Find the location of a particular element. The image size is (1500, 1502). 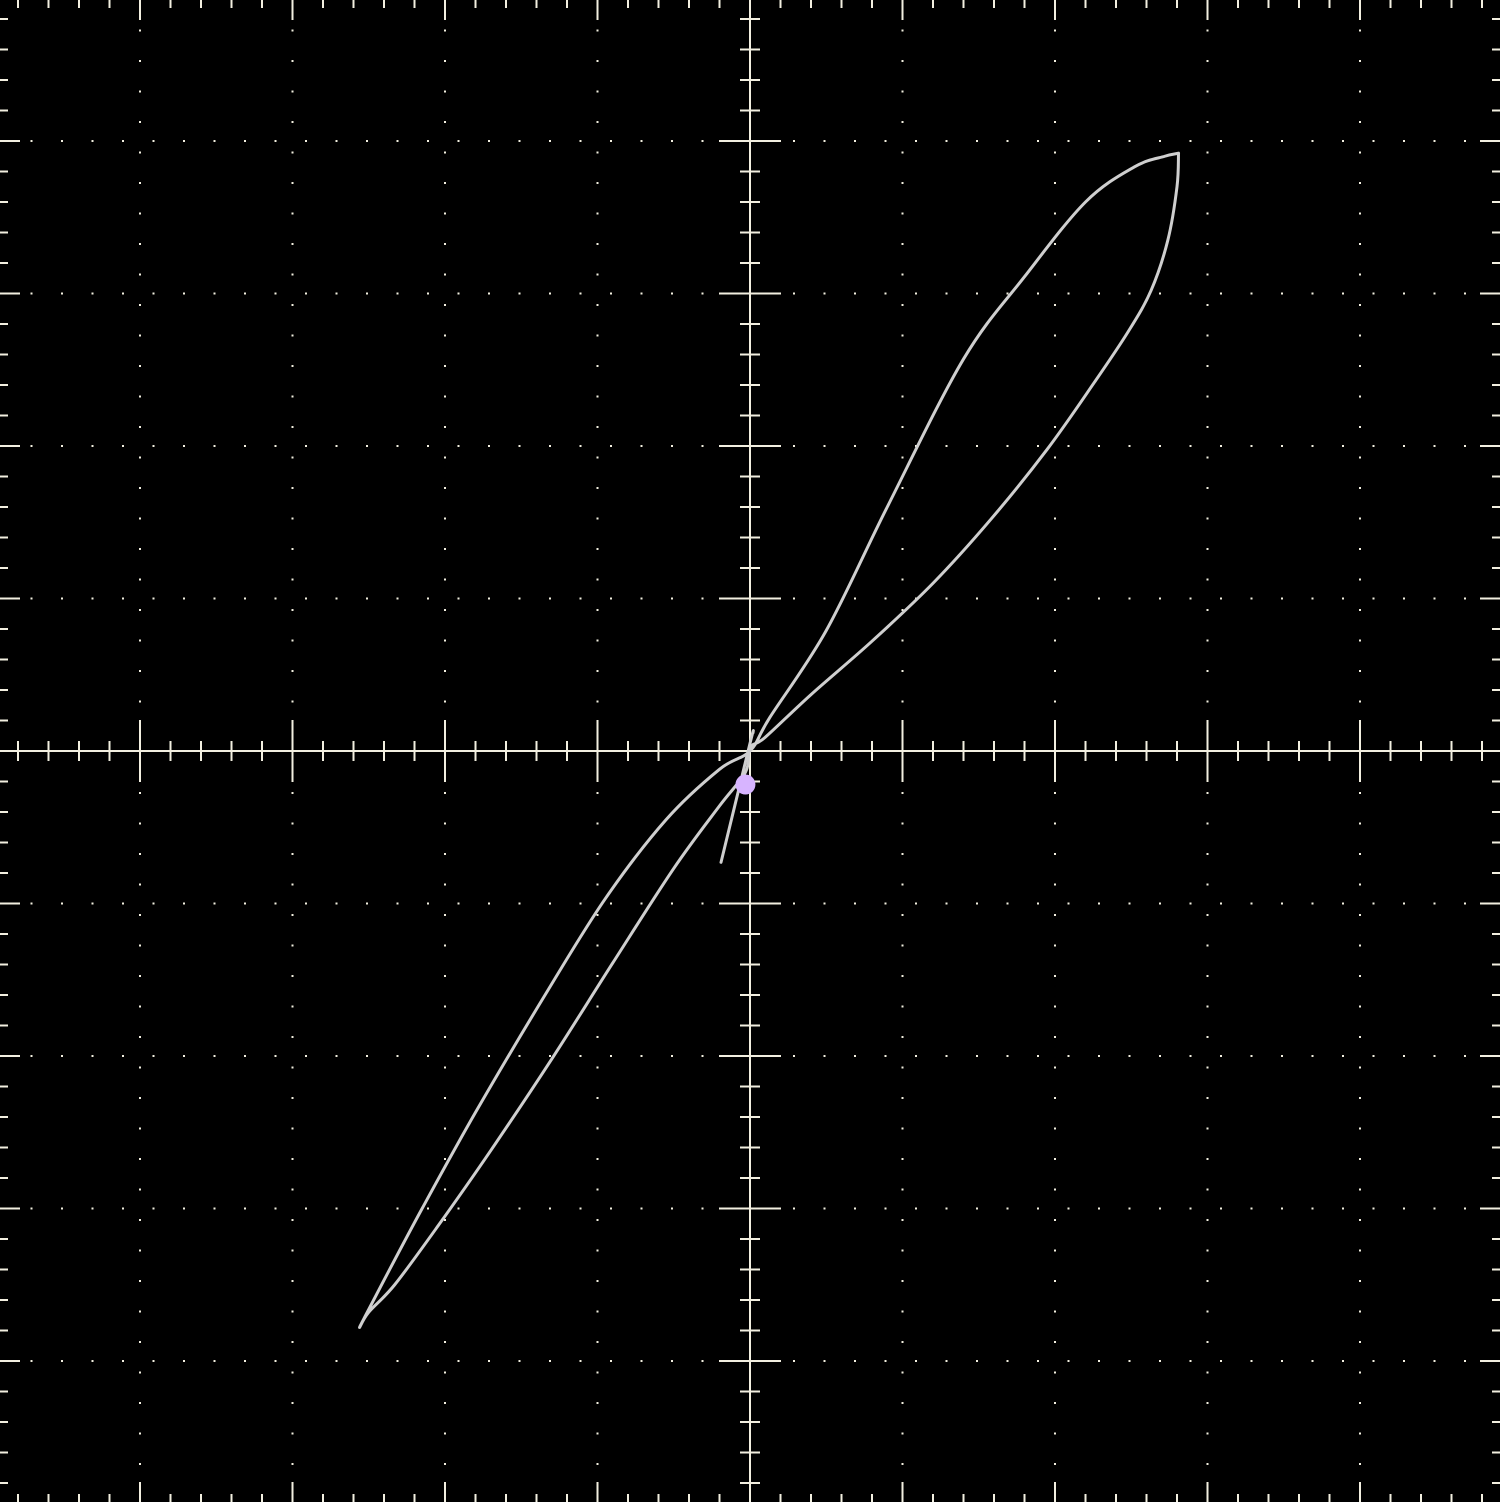

trace-marker-dot is located at coordinates (745, 784).